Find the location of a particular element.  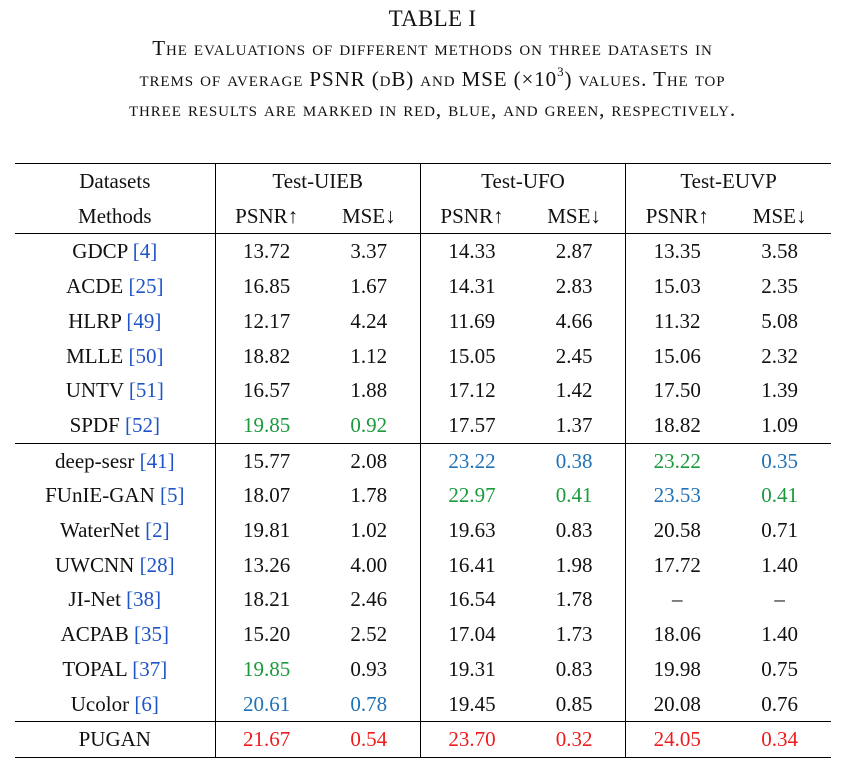

mse-value: 1.39 is located at coordinates (780, 390).